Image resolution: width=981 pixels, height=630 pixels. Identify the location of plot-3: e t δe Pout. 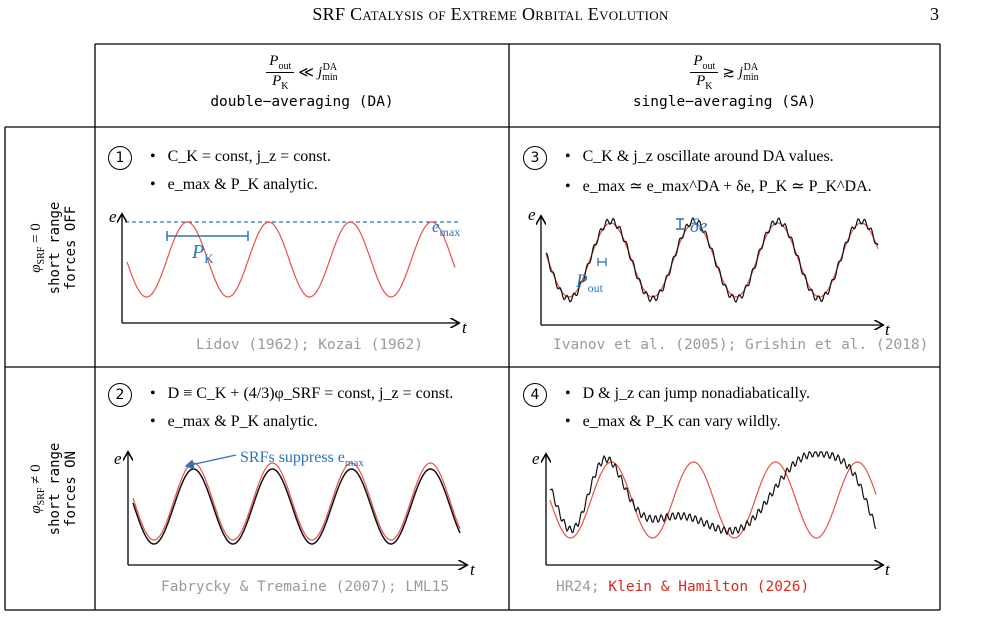
(709, 272).